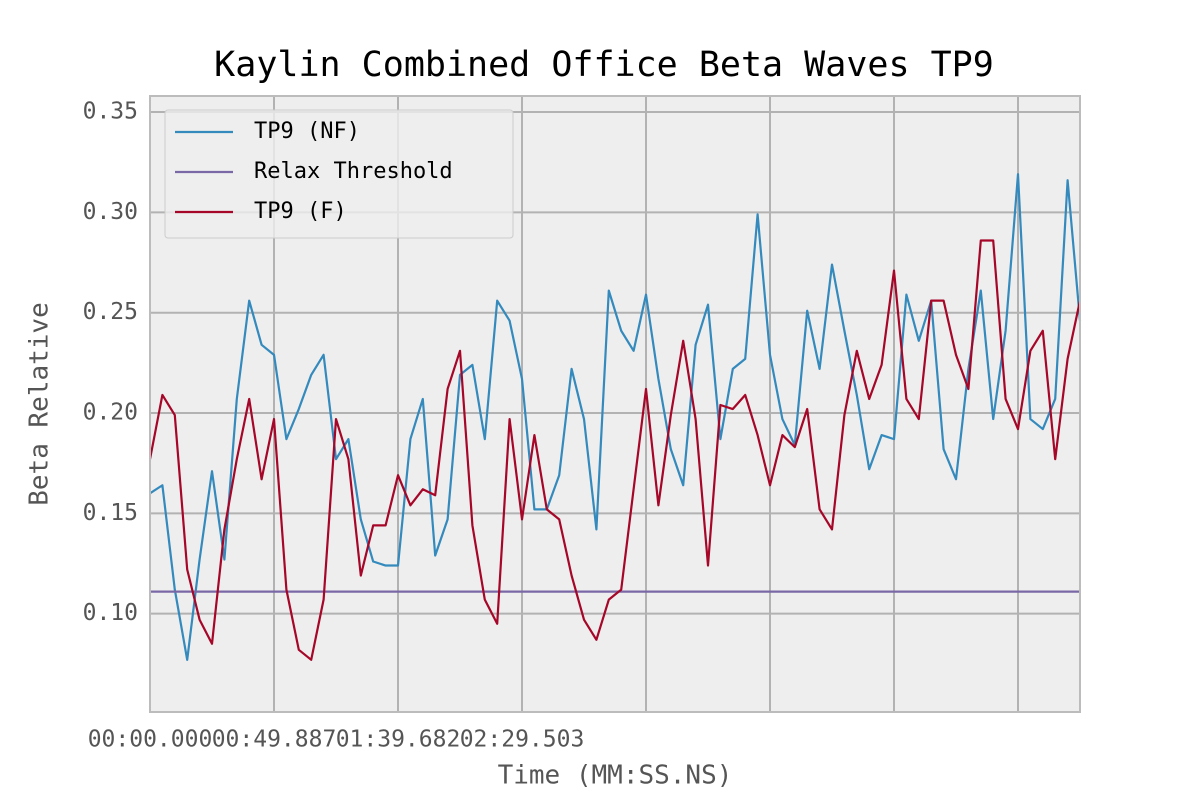 The height and width of the screenshot is (800, 1200). What do you see at coordinates (110, 613) in the screenshot?
I see `y-tick-label: 0.10` at bounding box center [110, 613].